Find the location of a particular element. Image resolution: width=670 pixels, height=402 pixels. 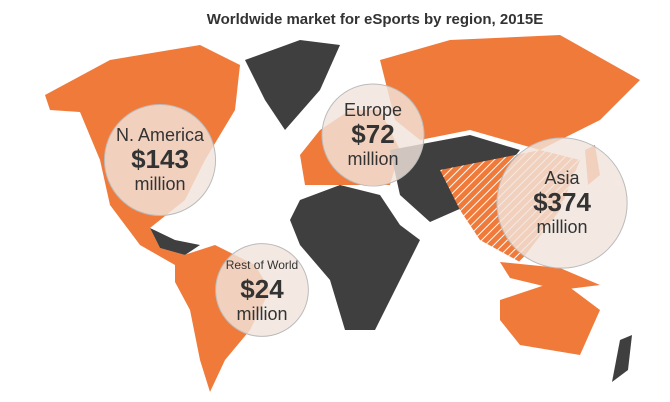

indonesia is located at coordinates (550, 276).